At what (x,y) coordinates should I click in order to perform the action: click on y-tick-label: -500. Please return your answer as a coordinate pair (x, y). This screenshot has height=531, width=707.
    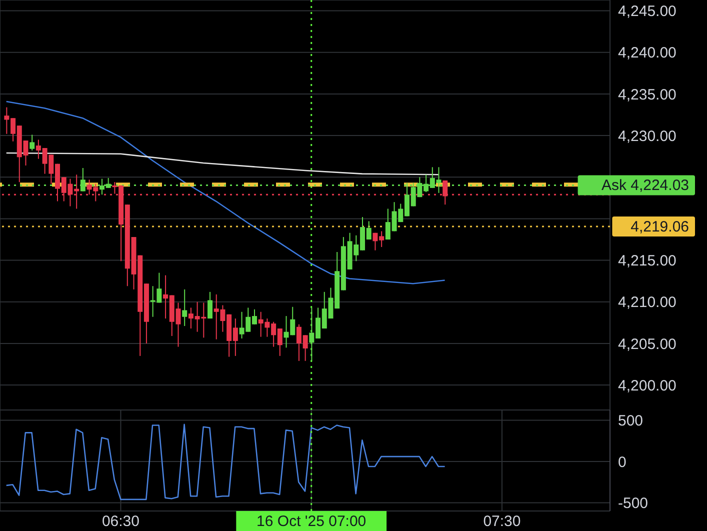
    Looking at the image, I should click on (633, 503).